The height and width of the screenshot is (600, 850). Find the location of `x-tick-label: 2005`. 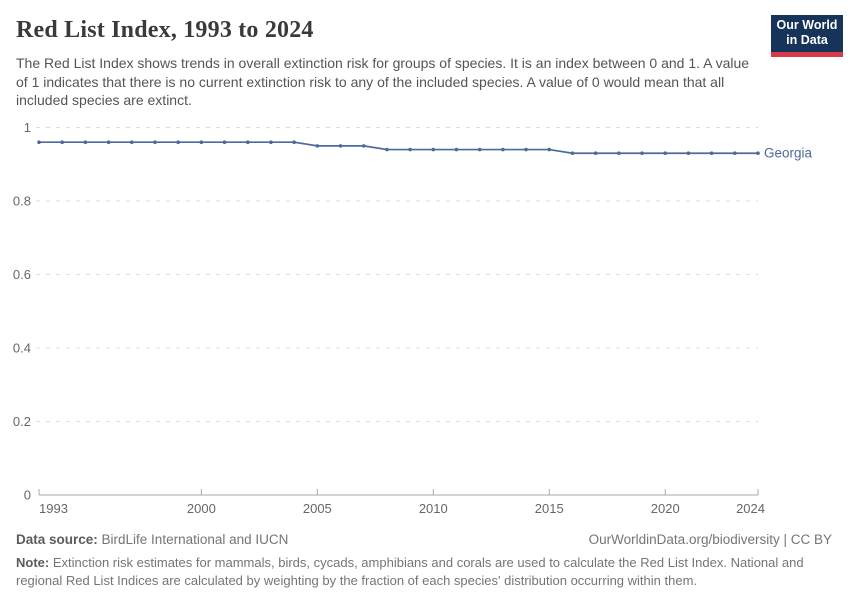

x-tick-label: 2005 is located at coordinates (317, 508).